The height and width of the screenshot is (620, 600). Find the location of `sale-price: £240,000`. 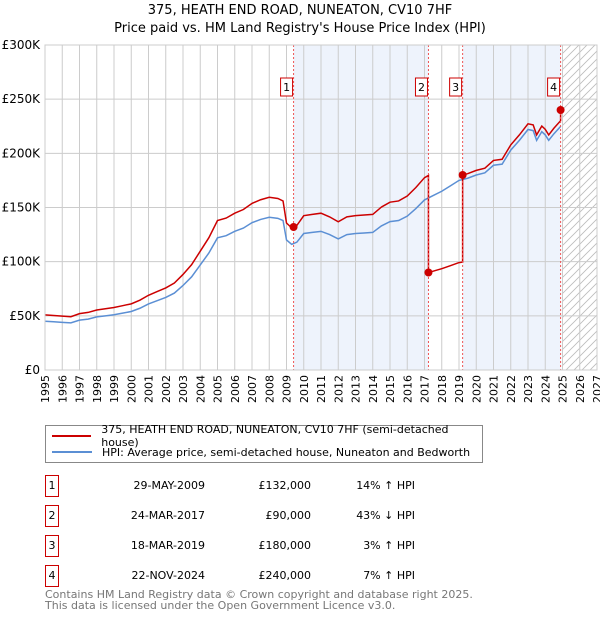

sale-price: £240,000 is located at coordinates (285, 575).